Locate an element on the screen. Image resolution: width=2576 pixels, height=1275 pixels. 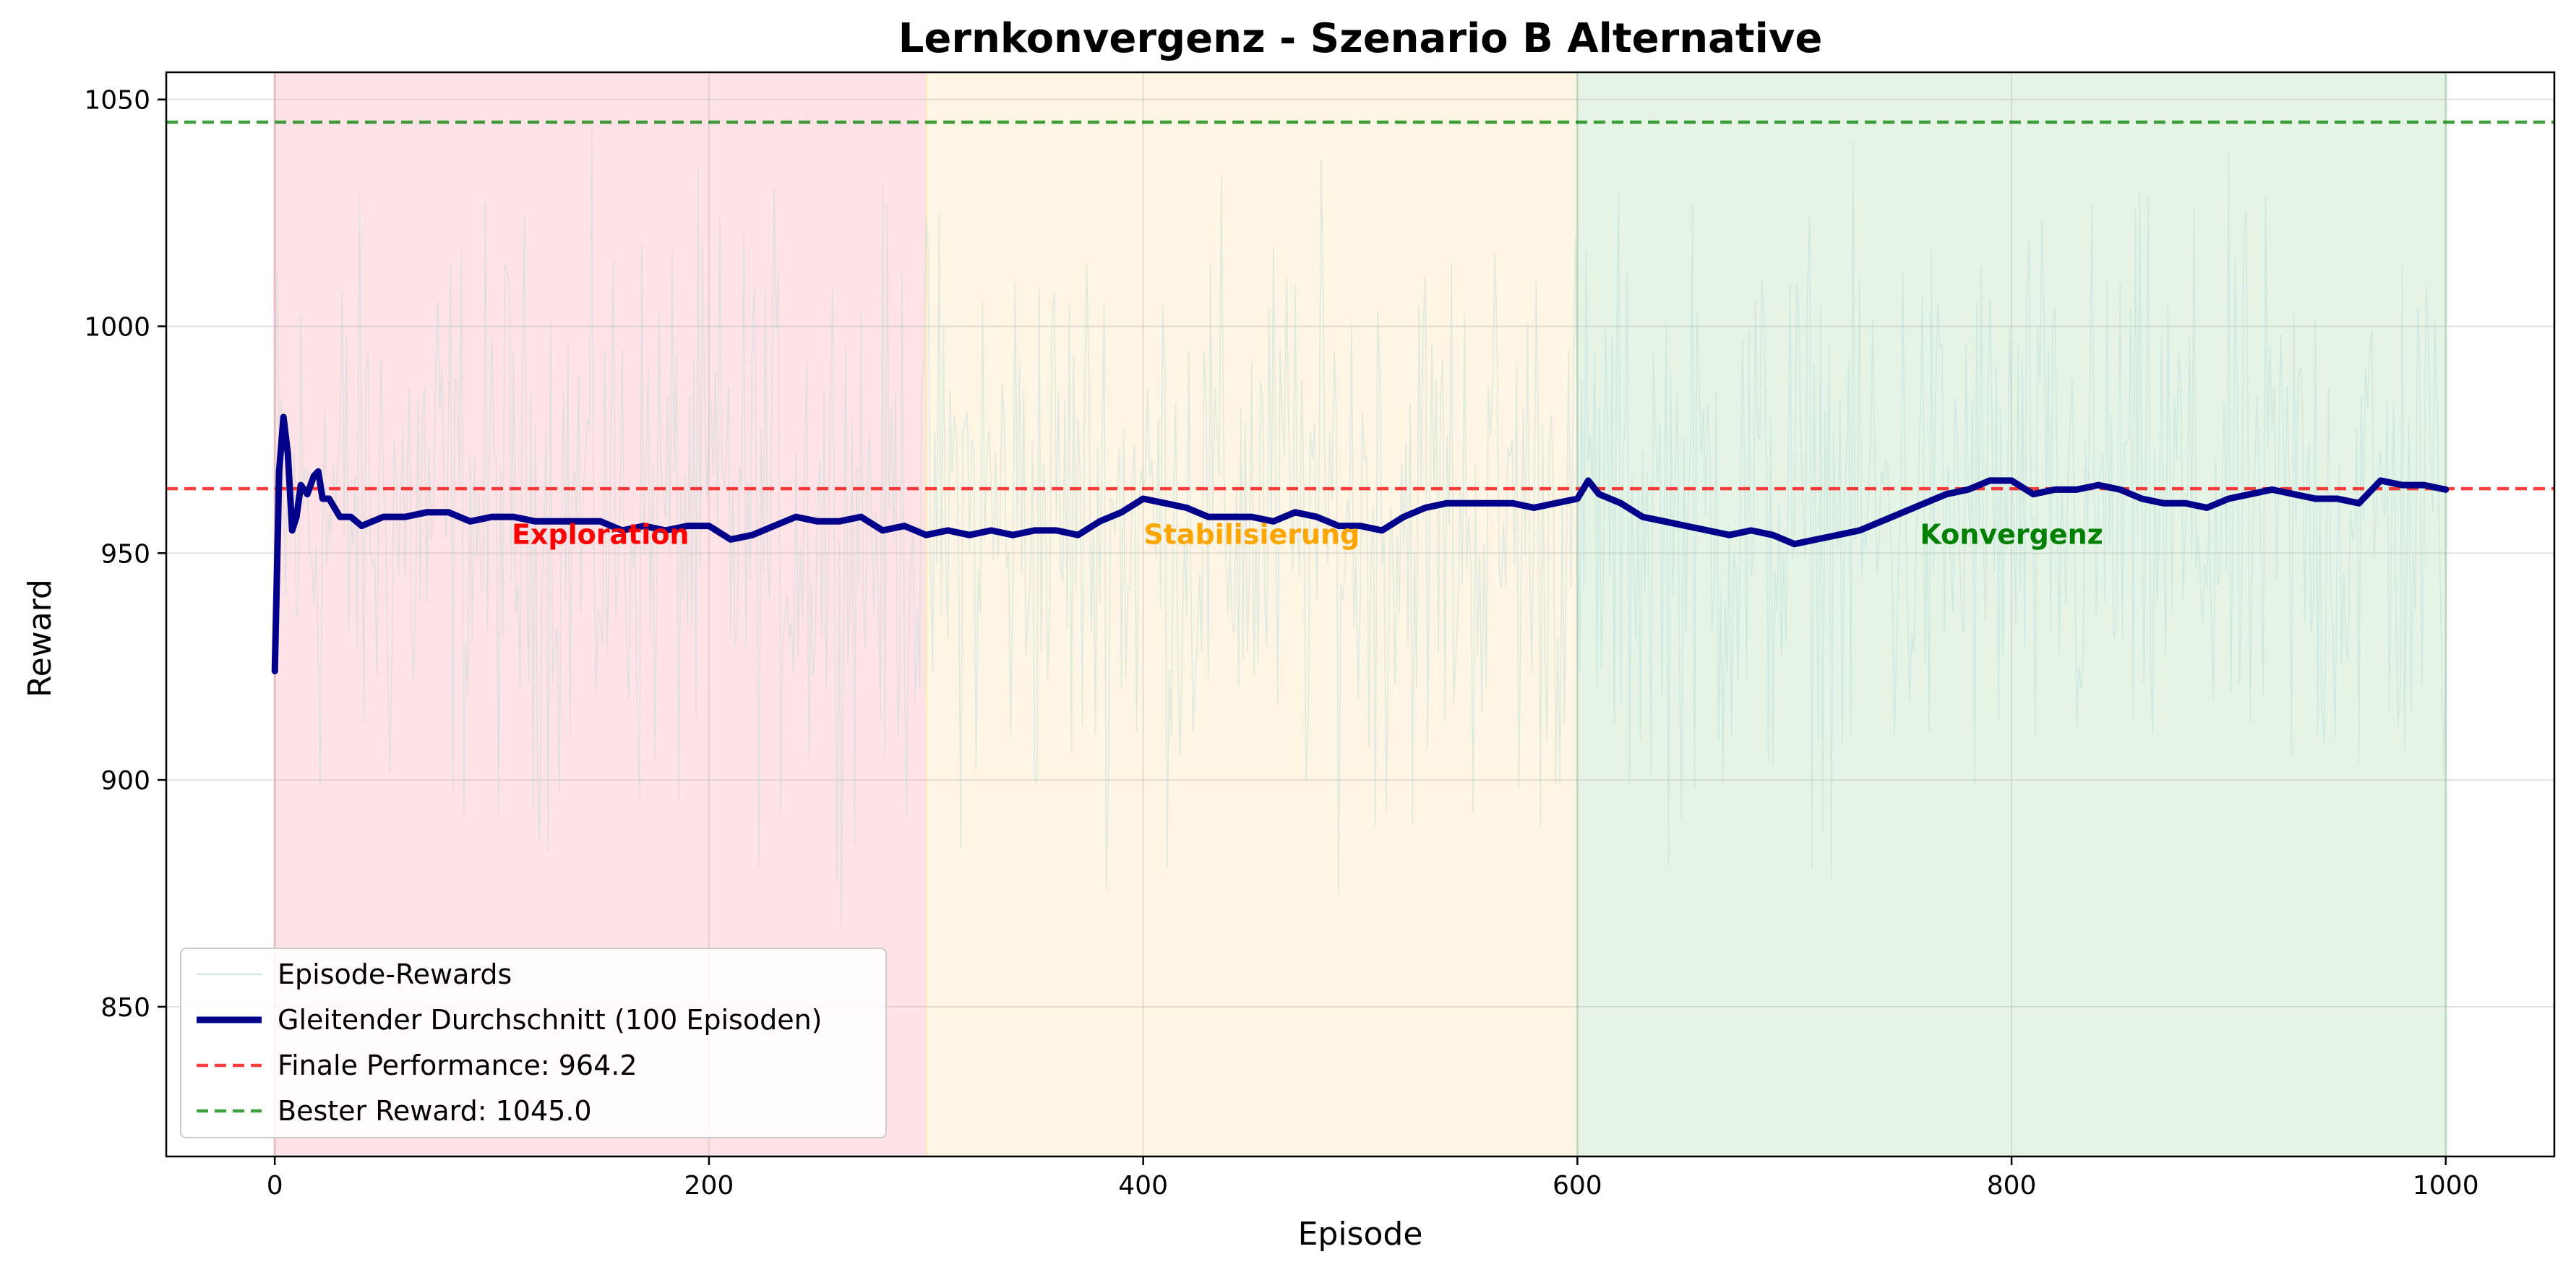
legend-label-moving-average: Gleitender Durchschnitt (100 Episoden) is located at coordinates (551, 1020).